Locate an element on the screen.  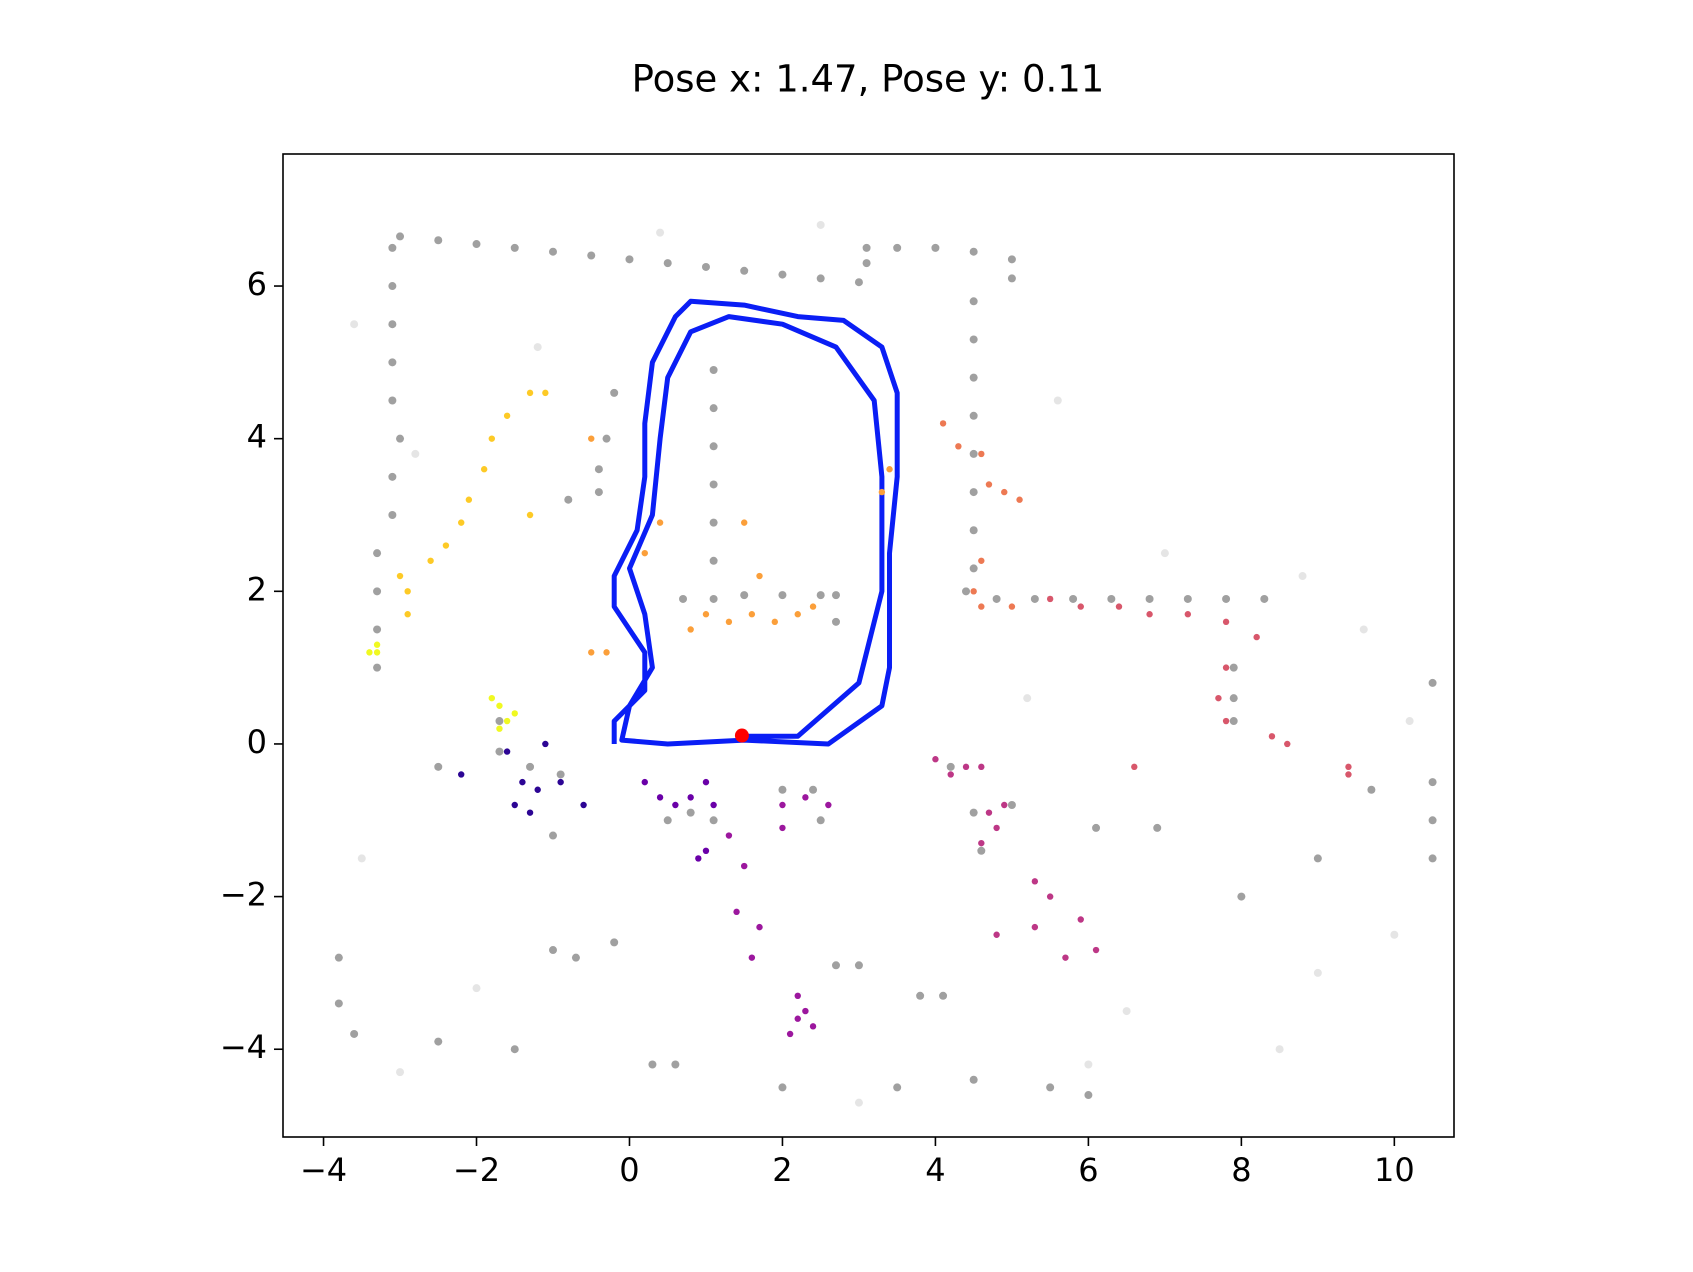
y-tick-label: −2 is located at coordinates (243, 895).